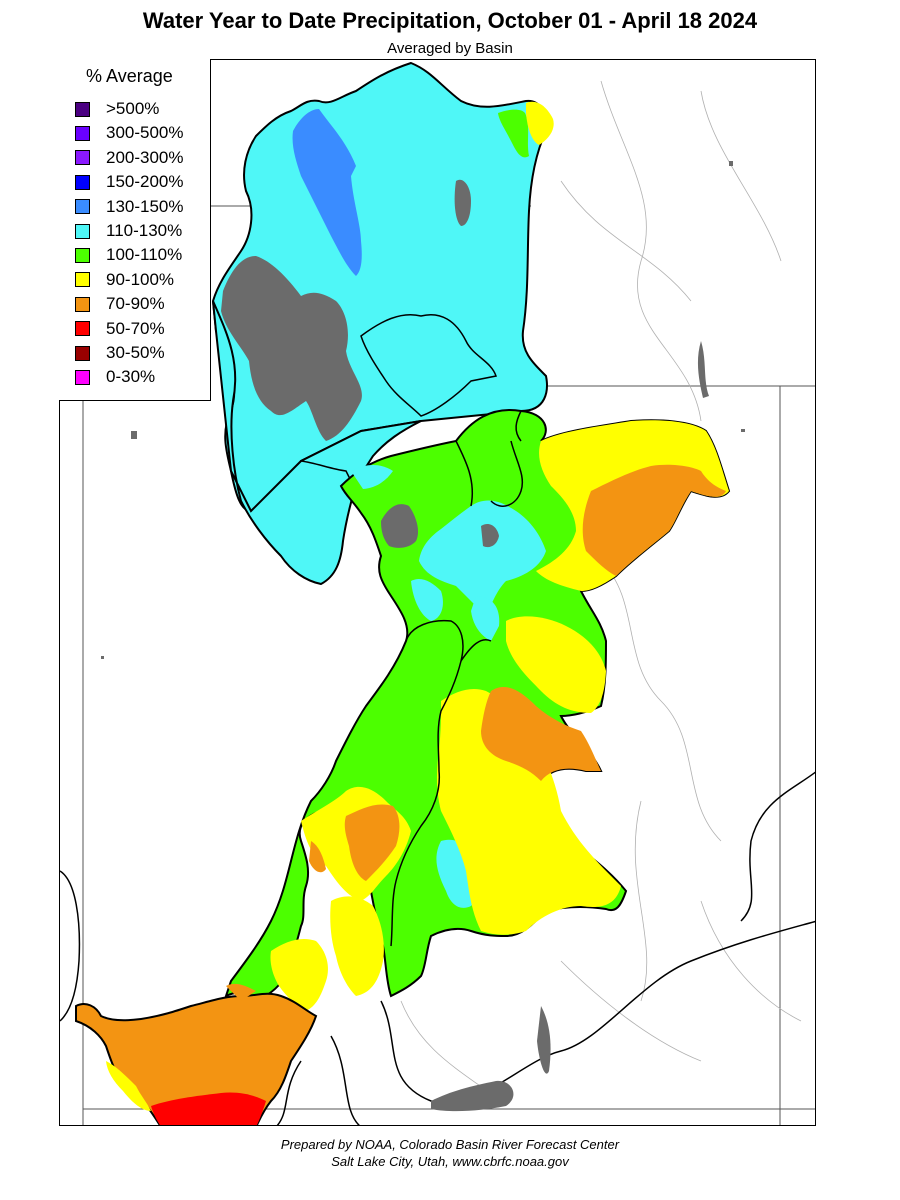 This screenshot has height=1200, width=900. I want to click on legend-item: 100-110%, so click(128, 255).